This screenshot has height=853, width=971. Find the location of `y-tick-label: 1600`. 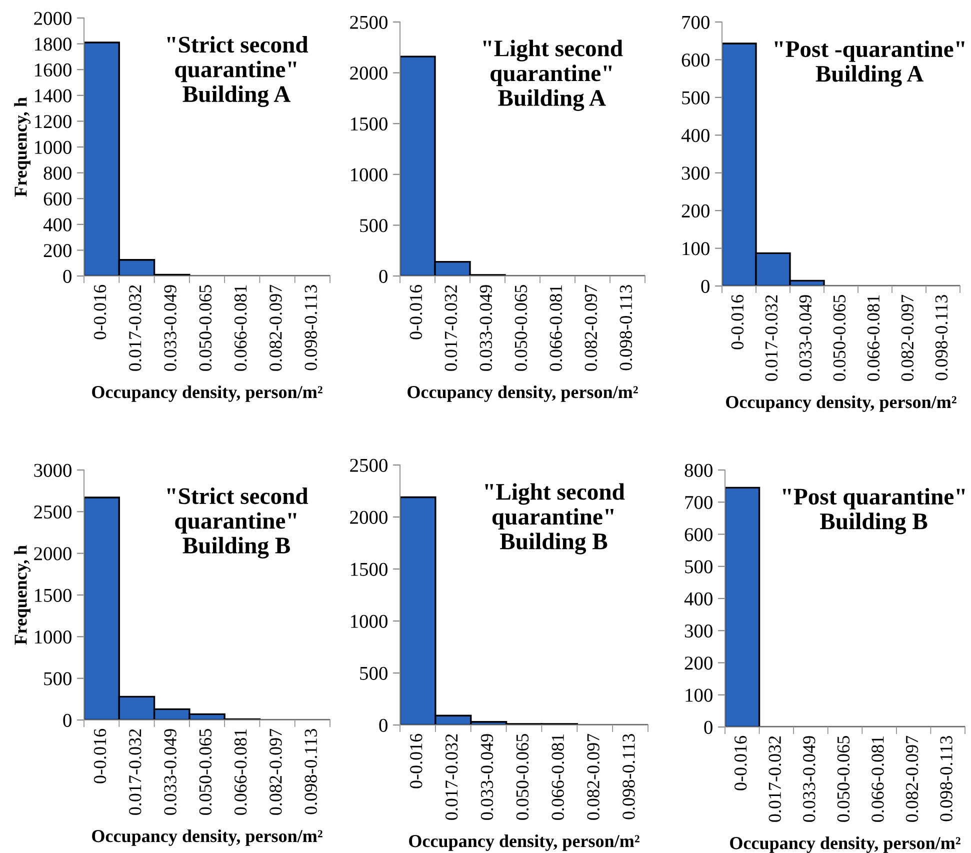

y-tick-label: 1600 is located at coordinates (53, 70).